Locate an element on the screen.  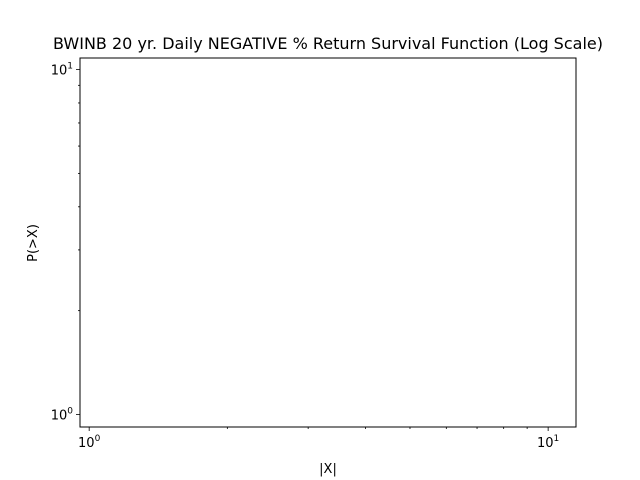
x-tick-label: 10¹ is located at coordinates (548, 442).